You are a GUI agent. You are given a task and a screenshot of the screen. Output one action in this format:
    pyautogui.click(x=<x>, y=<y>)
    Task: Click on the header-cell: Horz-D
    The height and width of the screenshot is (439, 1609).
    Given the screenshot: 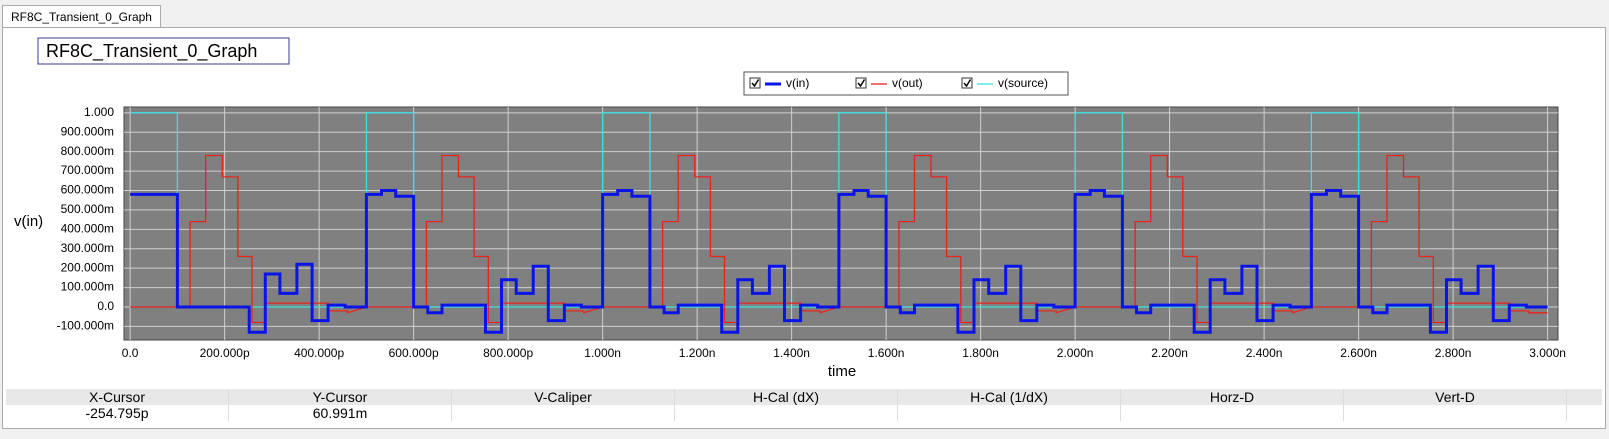 What is the action you would take?
    pyautogui.click(x=1232, y=397)
    